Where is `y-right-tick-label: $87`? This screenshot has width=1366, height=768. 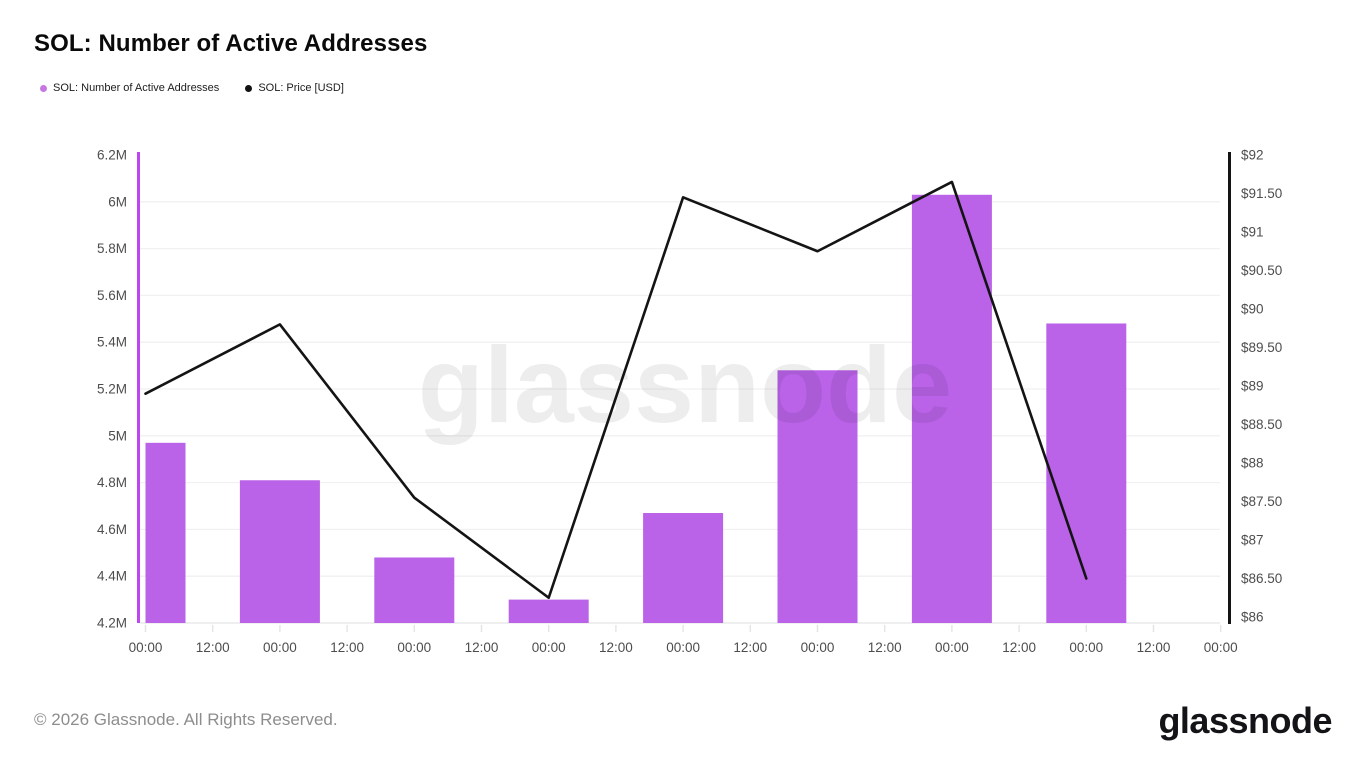 y-right-tick-label: $87 is located at coordinates (1252, 540).